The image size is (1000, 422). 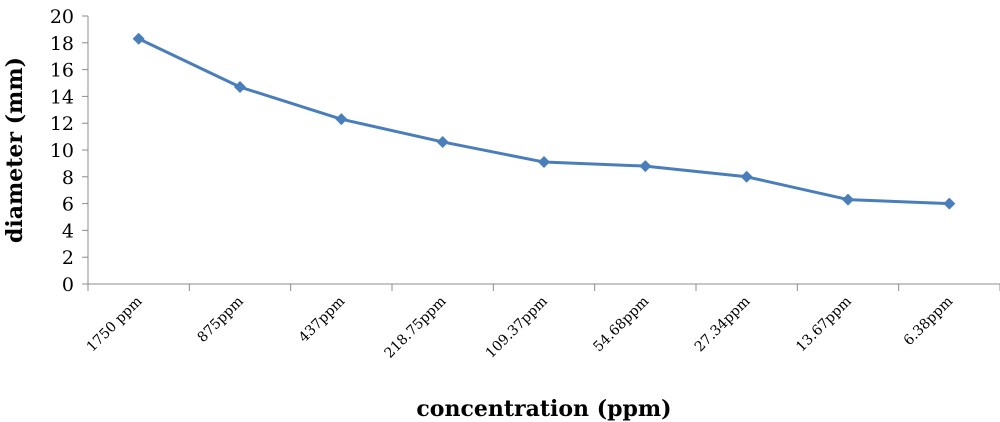 What do you see at coordinates (221, 320) in the screenshot?
I see `x-tick-label: 875ppm` at bounding box center [221, 320].